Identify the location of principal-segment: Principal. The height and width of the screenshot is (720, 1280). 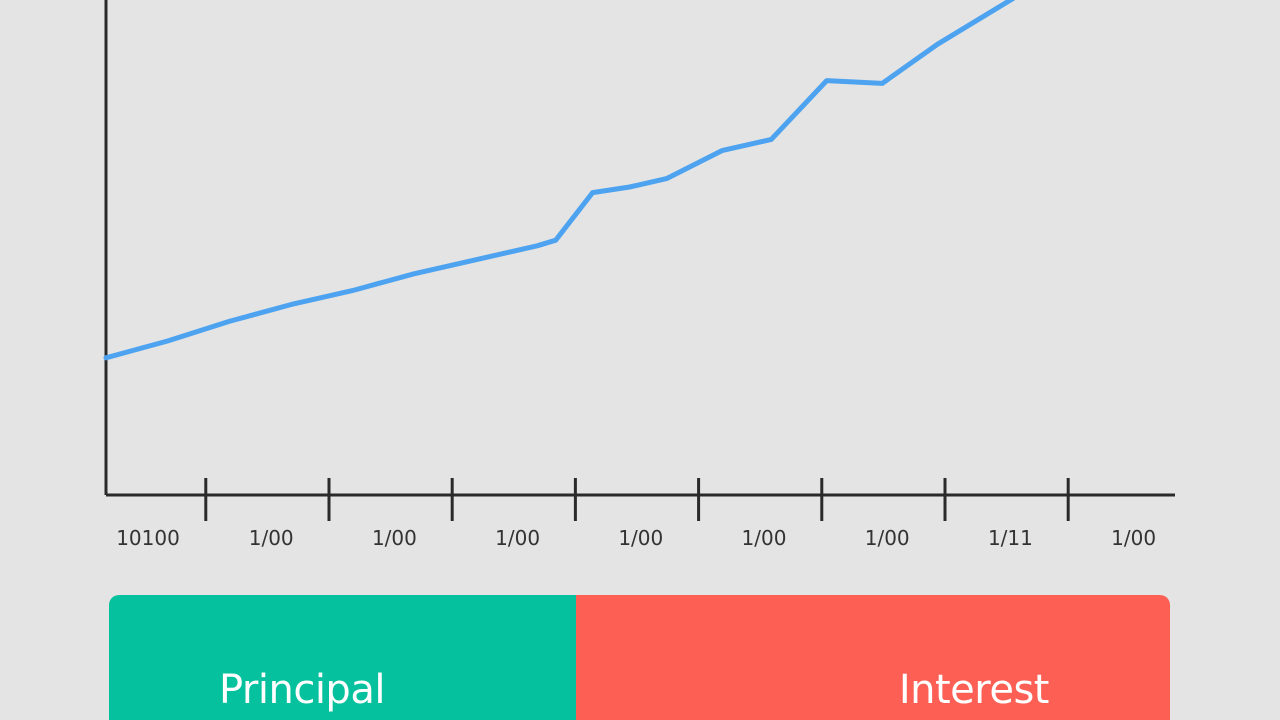
(342, 657).